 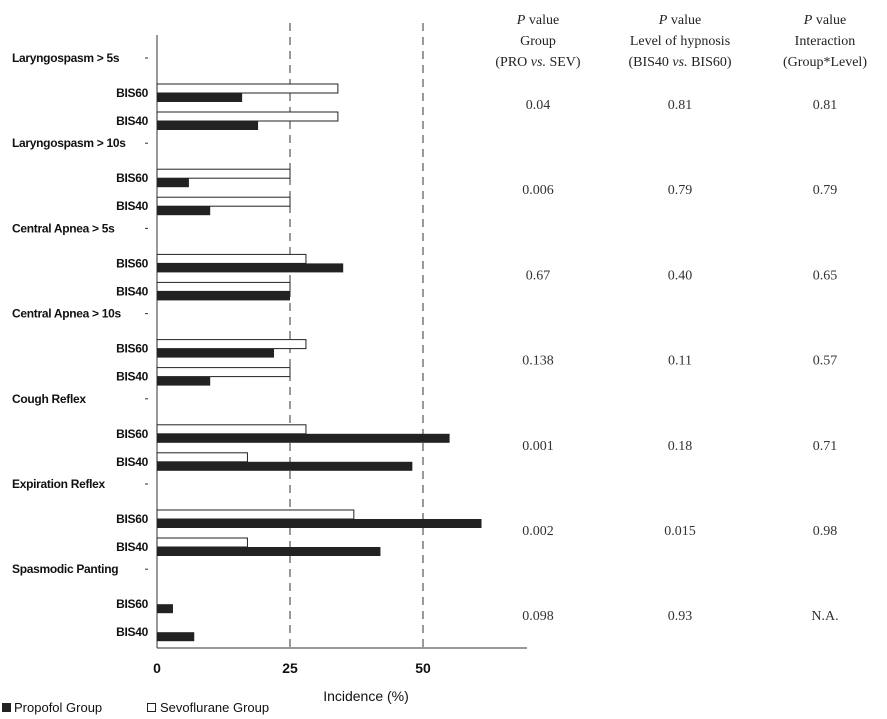 I want to click on table-cell: 0.18, so click(x=680, y=446).